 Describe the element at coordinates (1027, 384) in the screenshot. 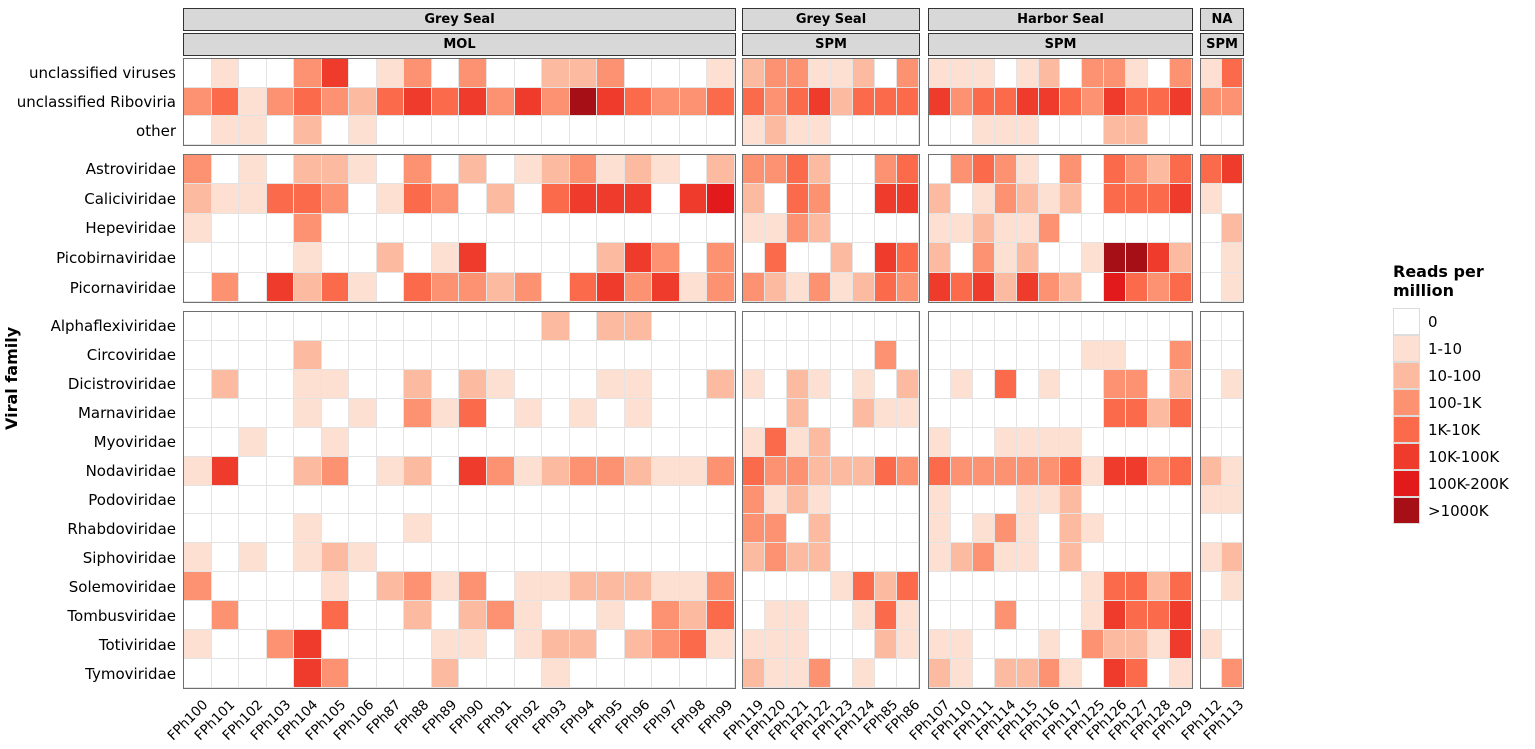

I see `heatmap-cell-Dicistroviridae-FPh115` at that location.